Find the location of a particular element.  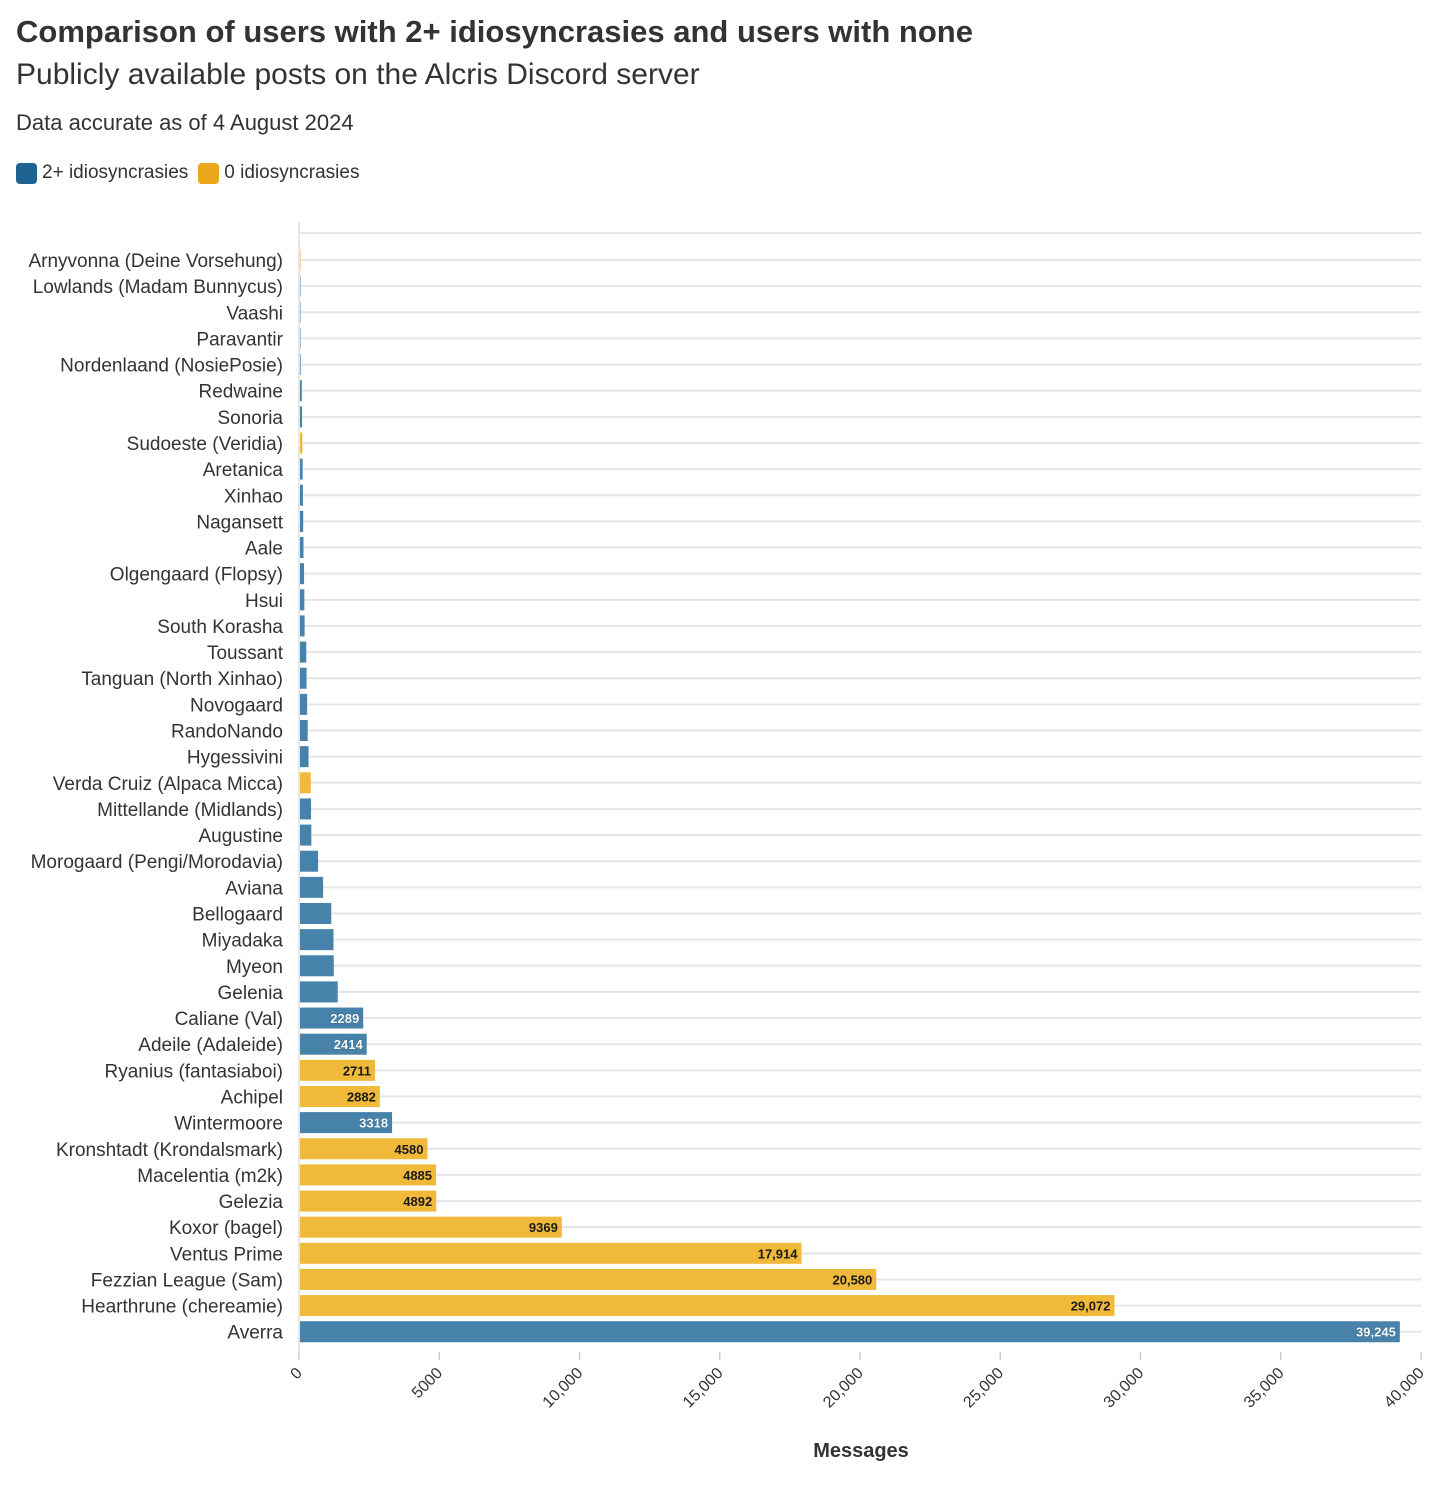

data-label: 17,914 is located at coordinates (778, 1253).